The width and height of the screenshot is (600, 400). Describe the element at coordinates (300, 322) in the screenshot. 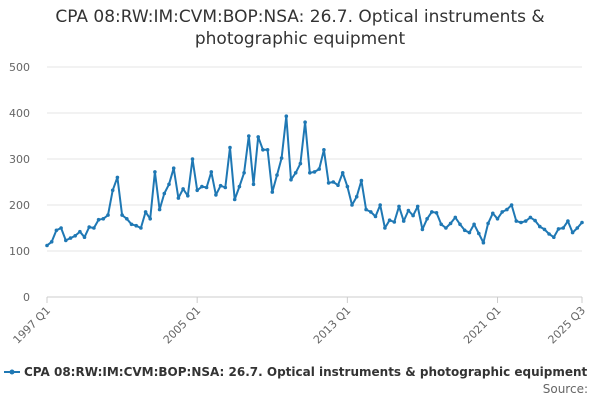

I see `x-axis: 1997 Q1 2005 Q1 2013 Q1 2021 Q1 2025 Q3` at that location.